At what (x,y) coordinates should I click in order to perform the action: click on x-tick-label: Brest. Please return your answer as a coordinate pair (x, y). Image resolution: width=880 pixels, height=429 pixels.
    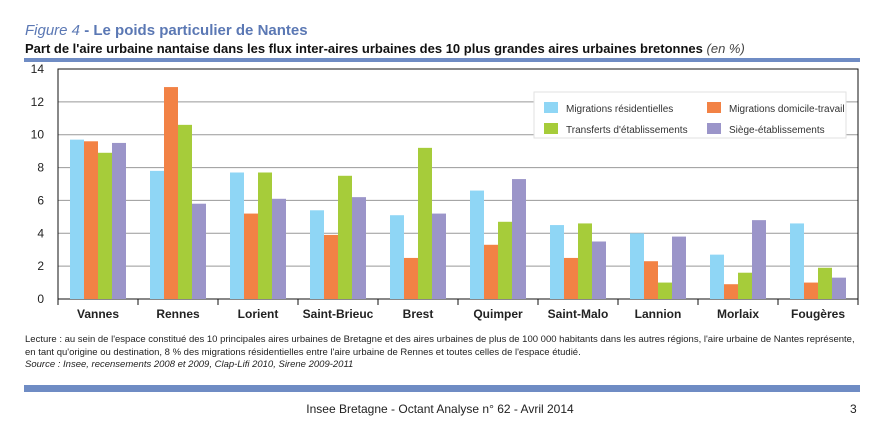
    Looking at the image, I should click on (418, 314).